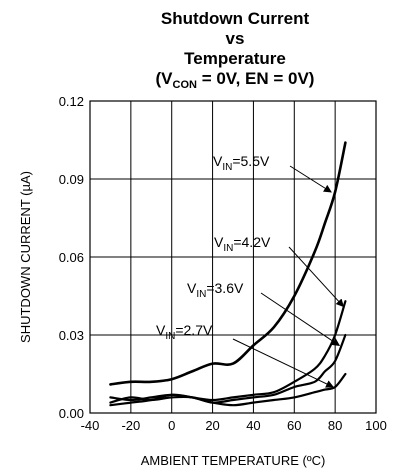 The image size is (395, 472). What do you see at coordinates (335, 425) in the screenshot?
I see `x-tick-label: 80` at bounding box center [335, 425].